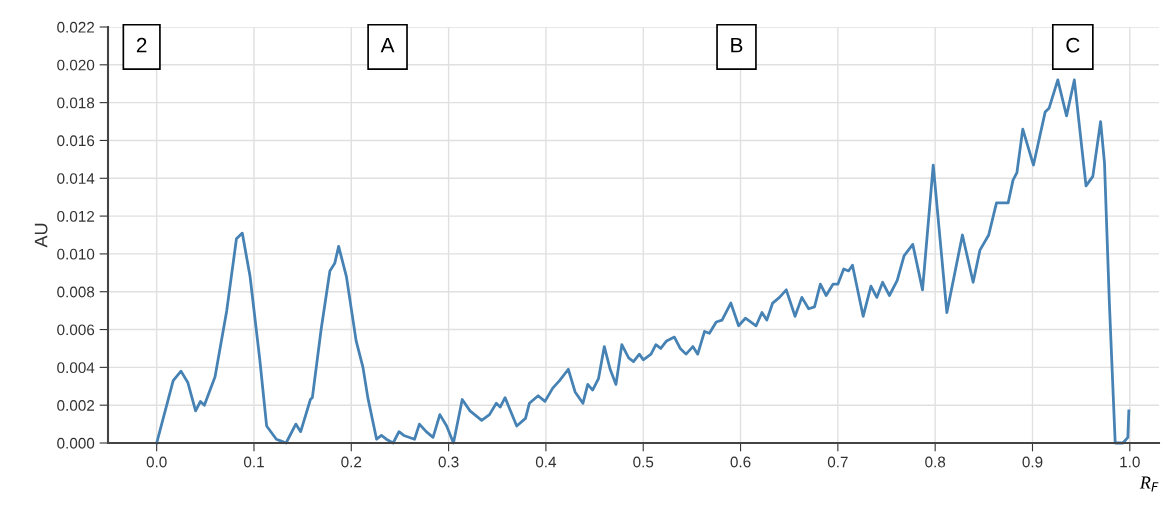 This screenshot has height=529, width=1171. Describe the element at coordinates (76, 27) in the screenshot. I see `y-tick-label: 0.022` at that location.